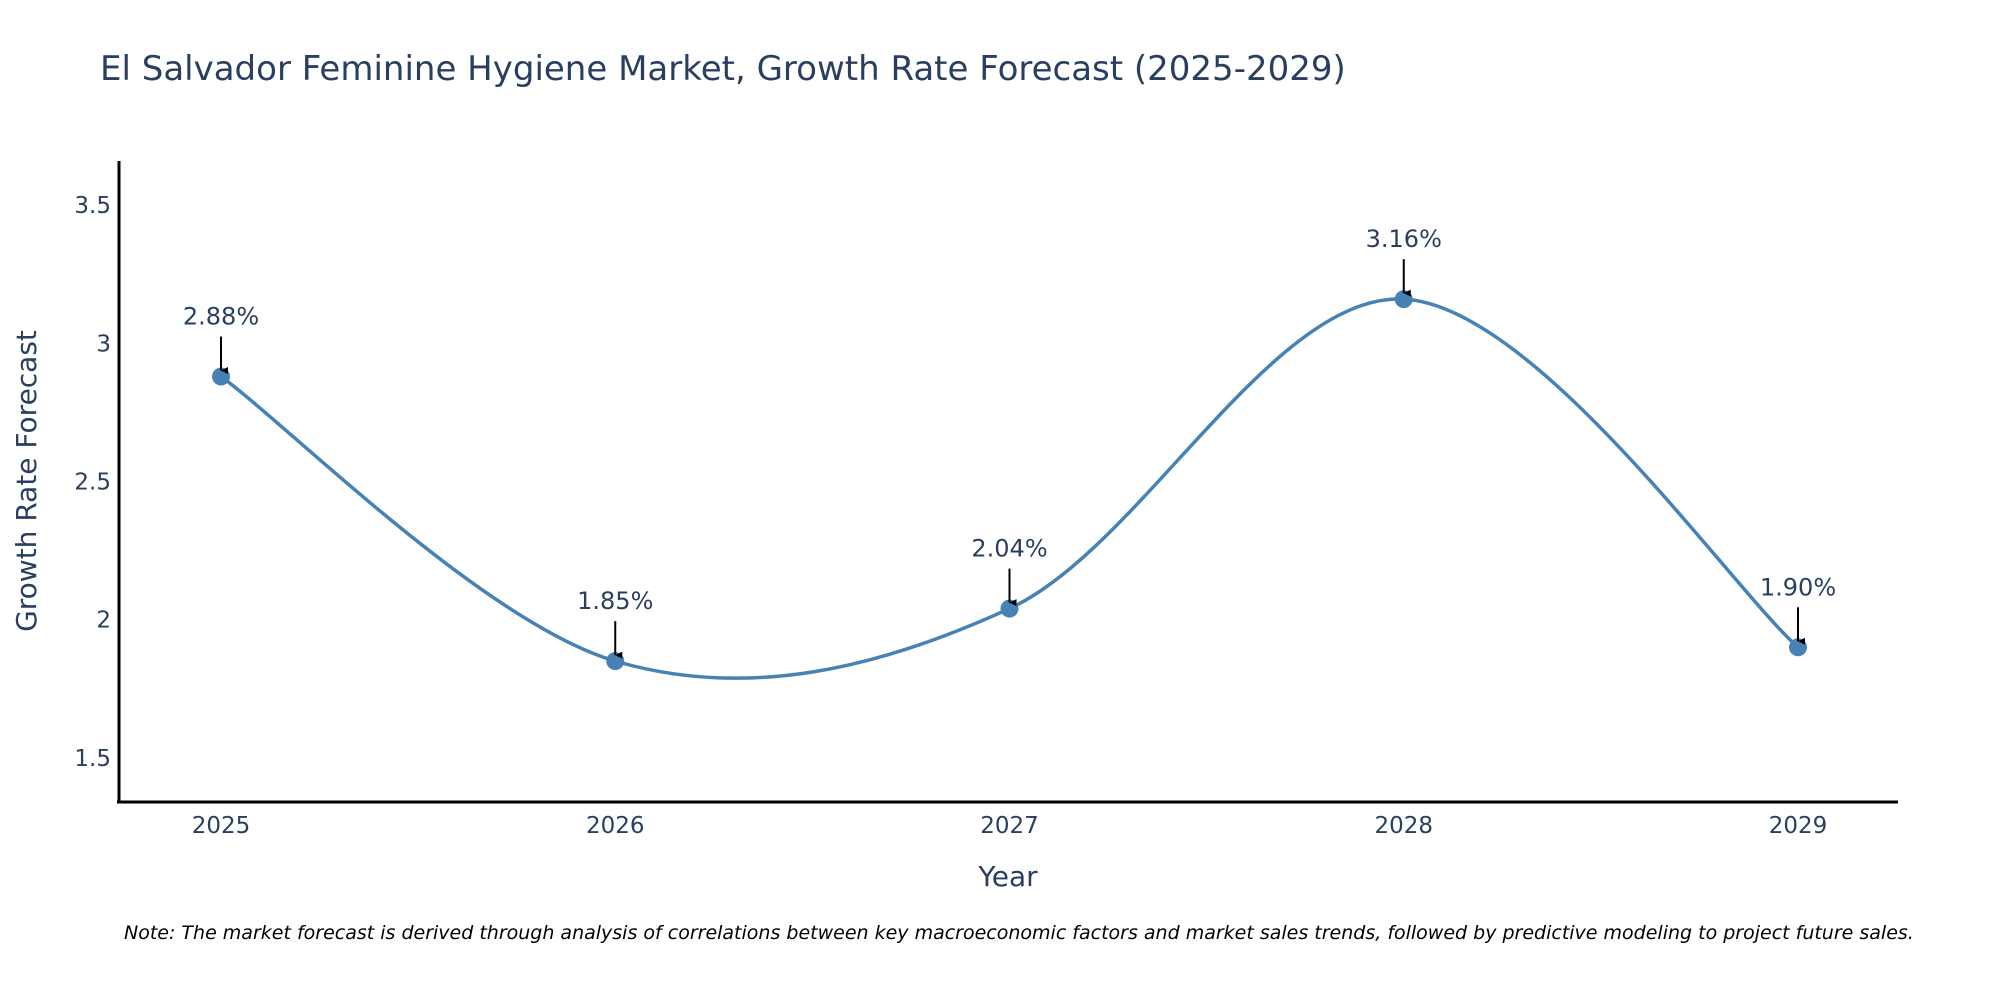 This screenshot has width=2000, height=1000. I want to click on data-label: 1.90%, so click(1798, 587).